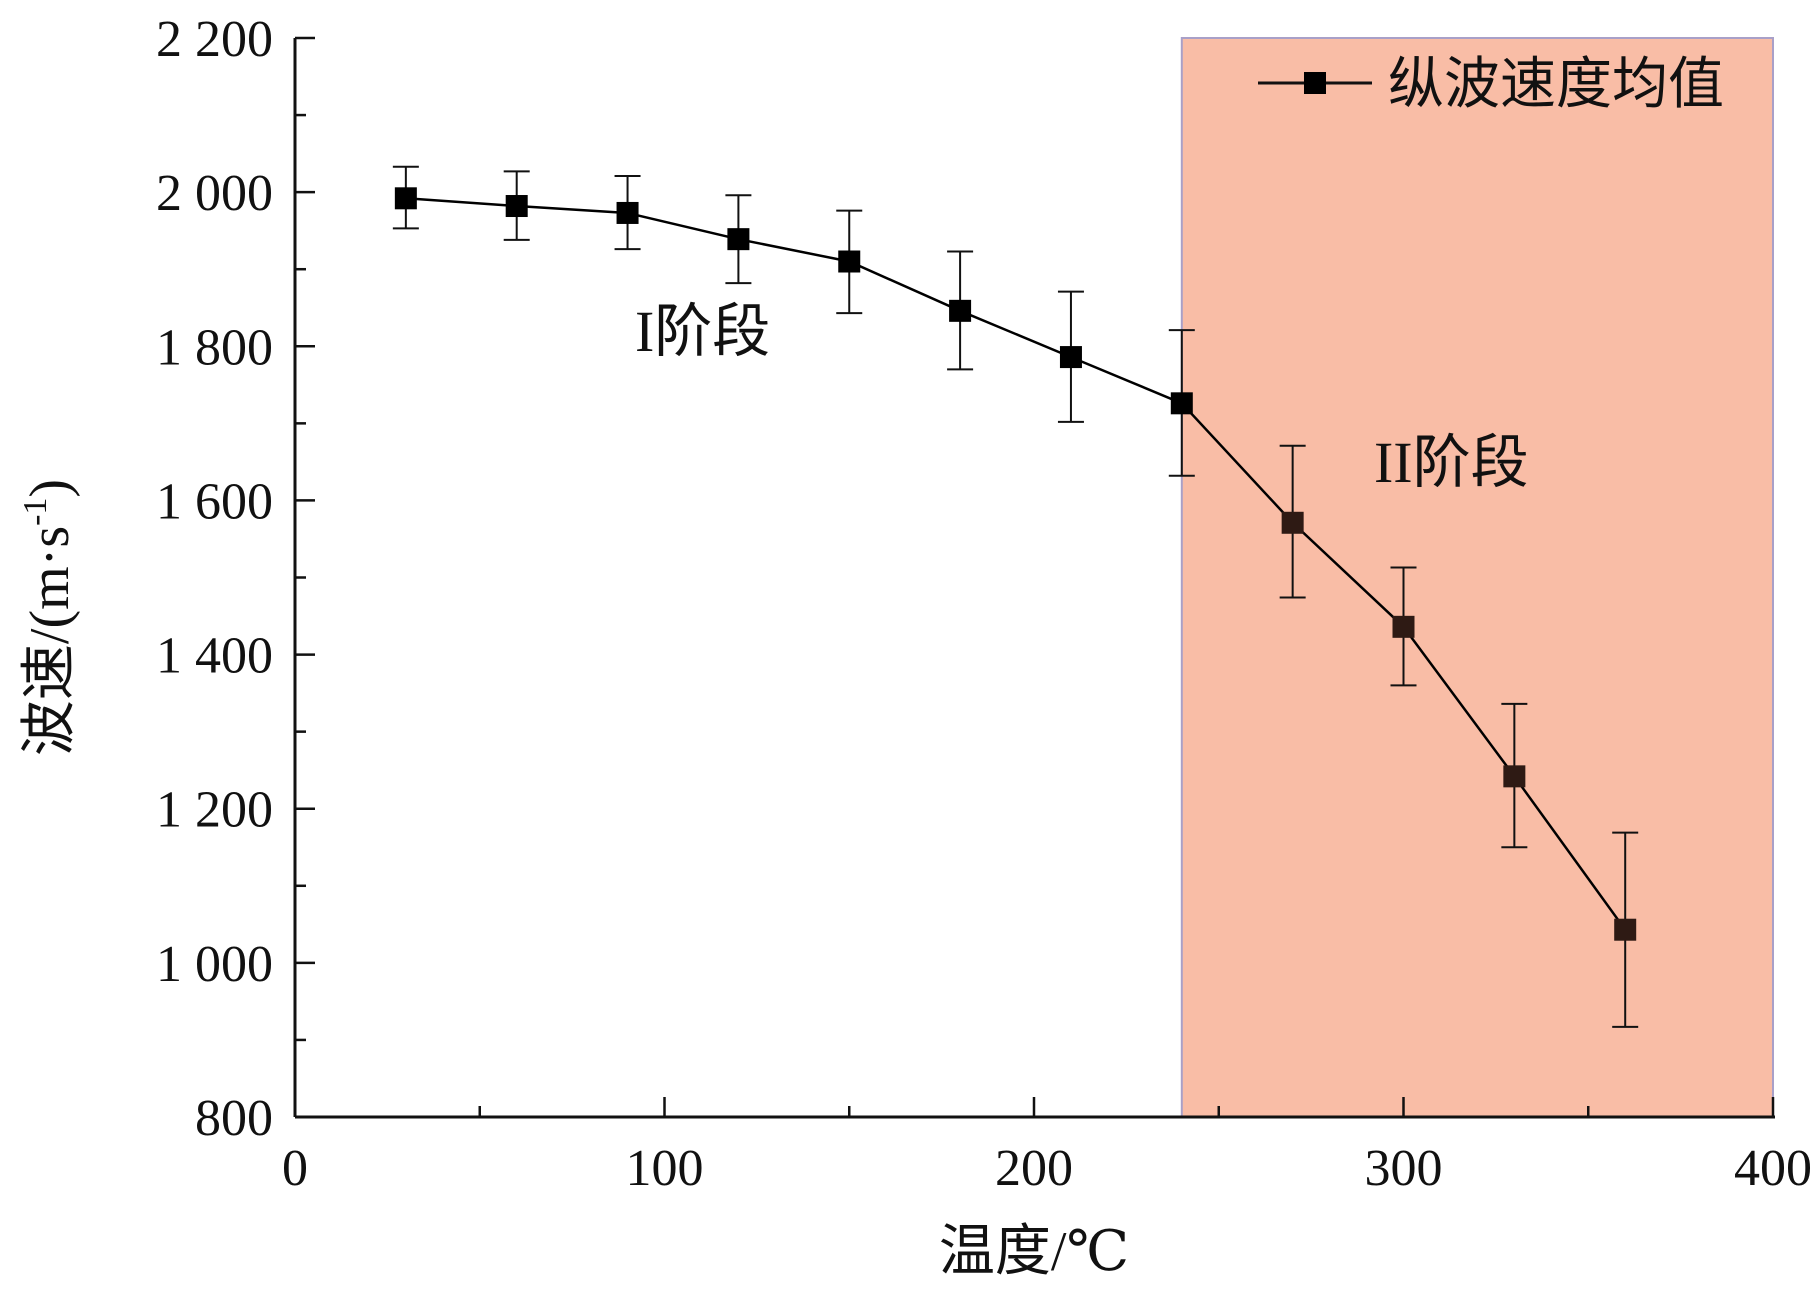 This screenshot has width=1815, height=1294. I want to click on y-ticks: 800 1 000 1 200 1 400 1 600 1 800 2 000 2 200, so click(235, 579).